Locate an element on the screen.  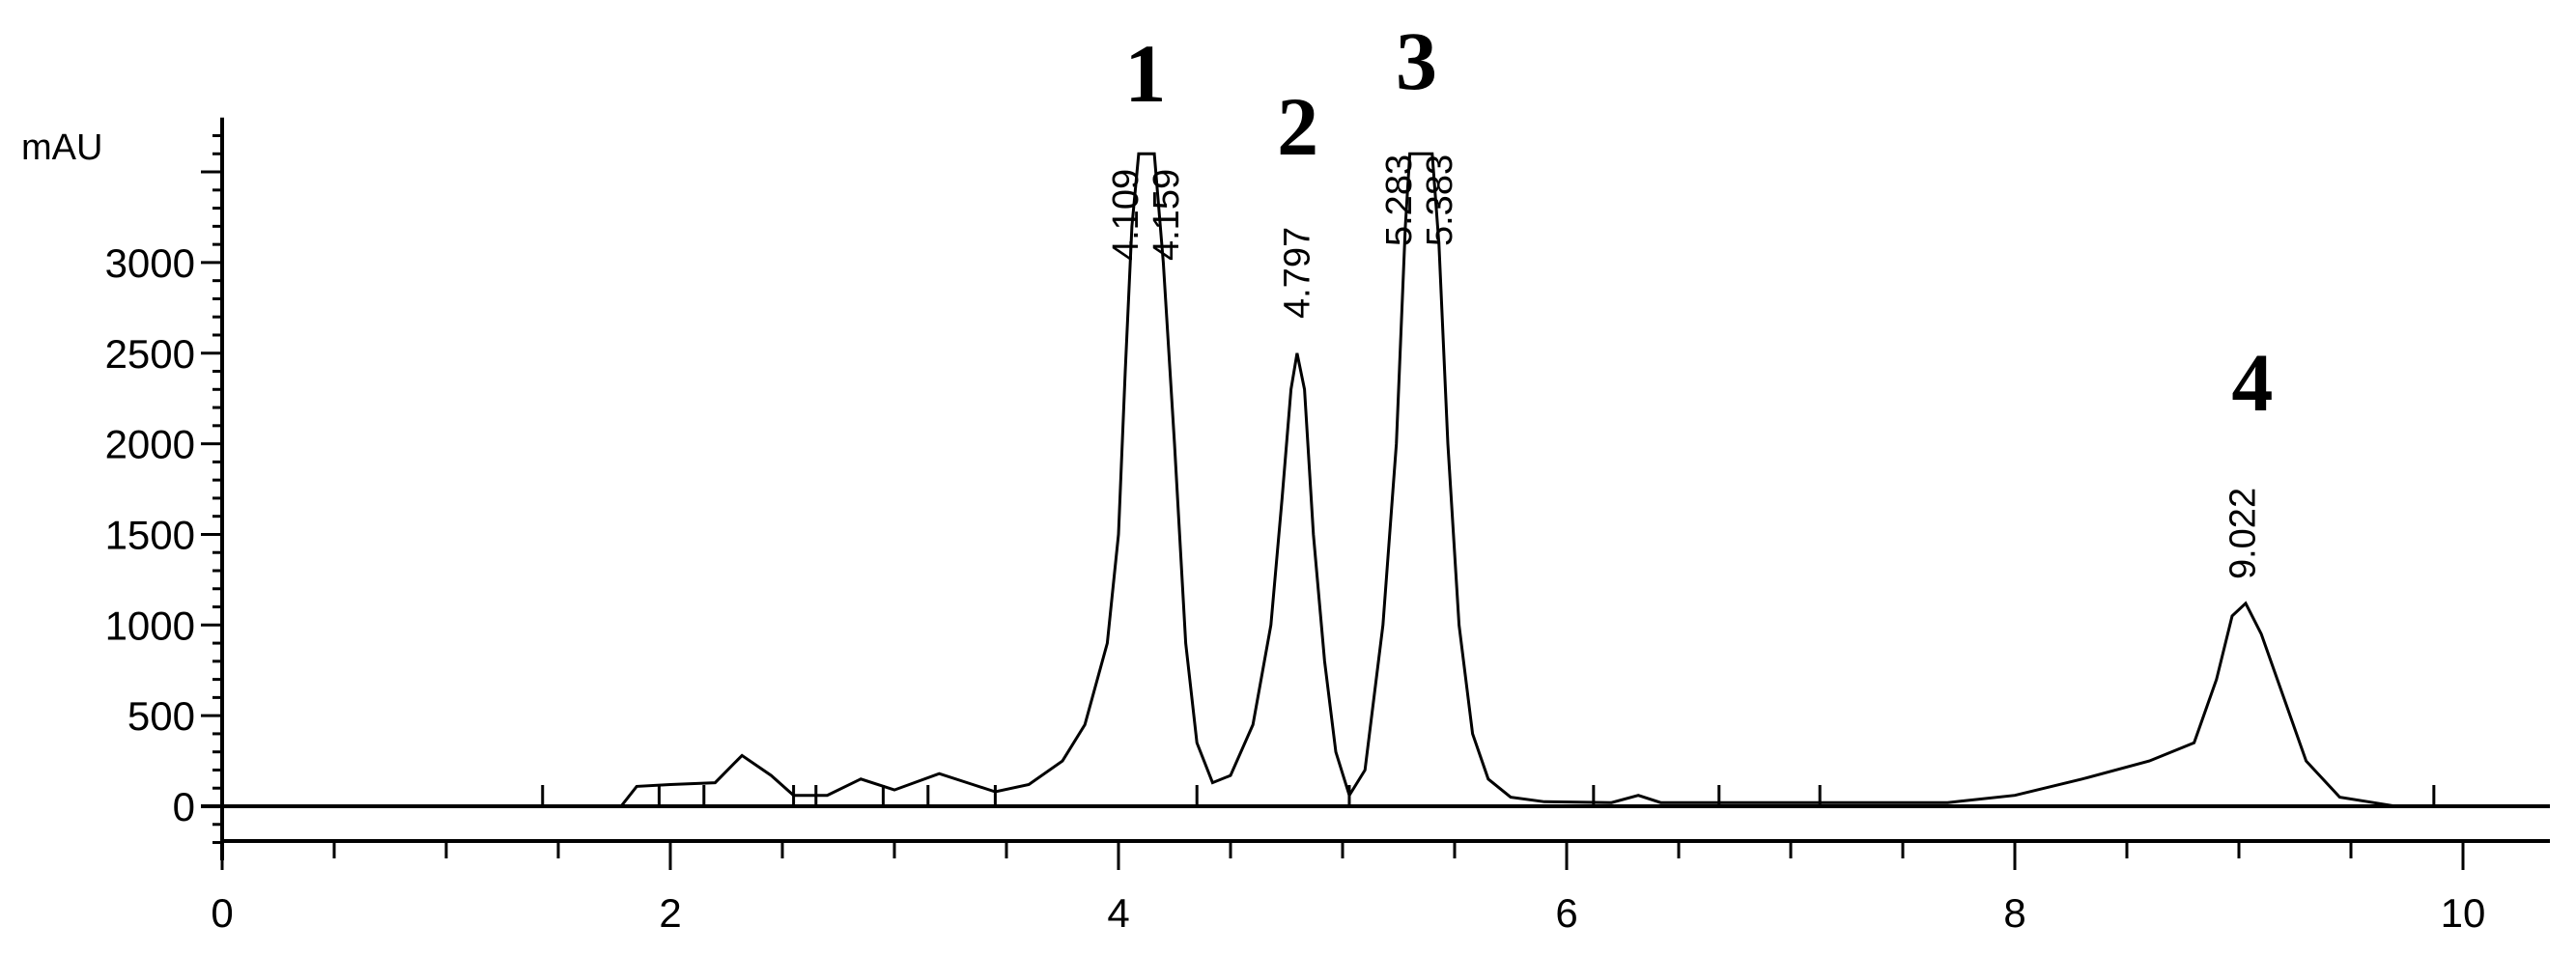
retention-time-label: 5.383 is located at coordinates (1440, 200).